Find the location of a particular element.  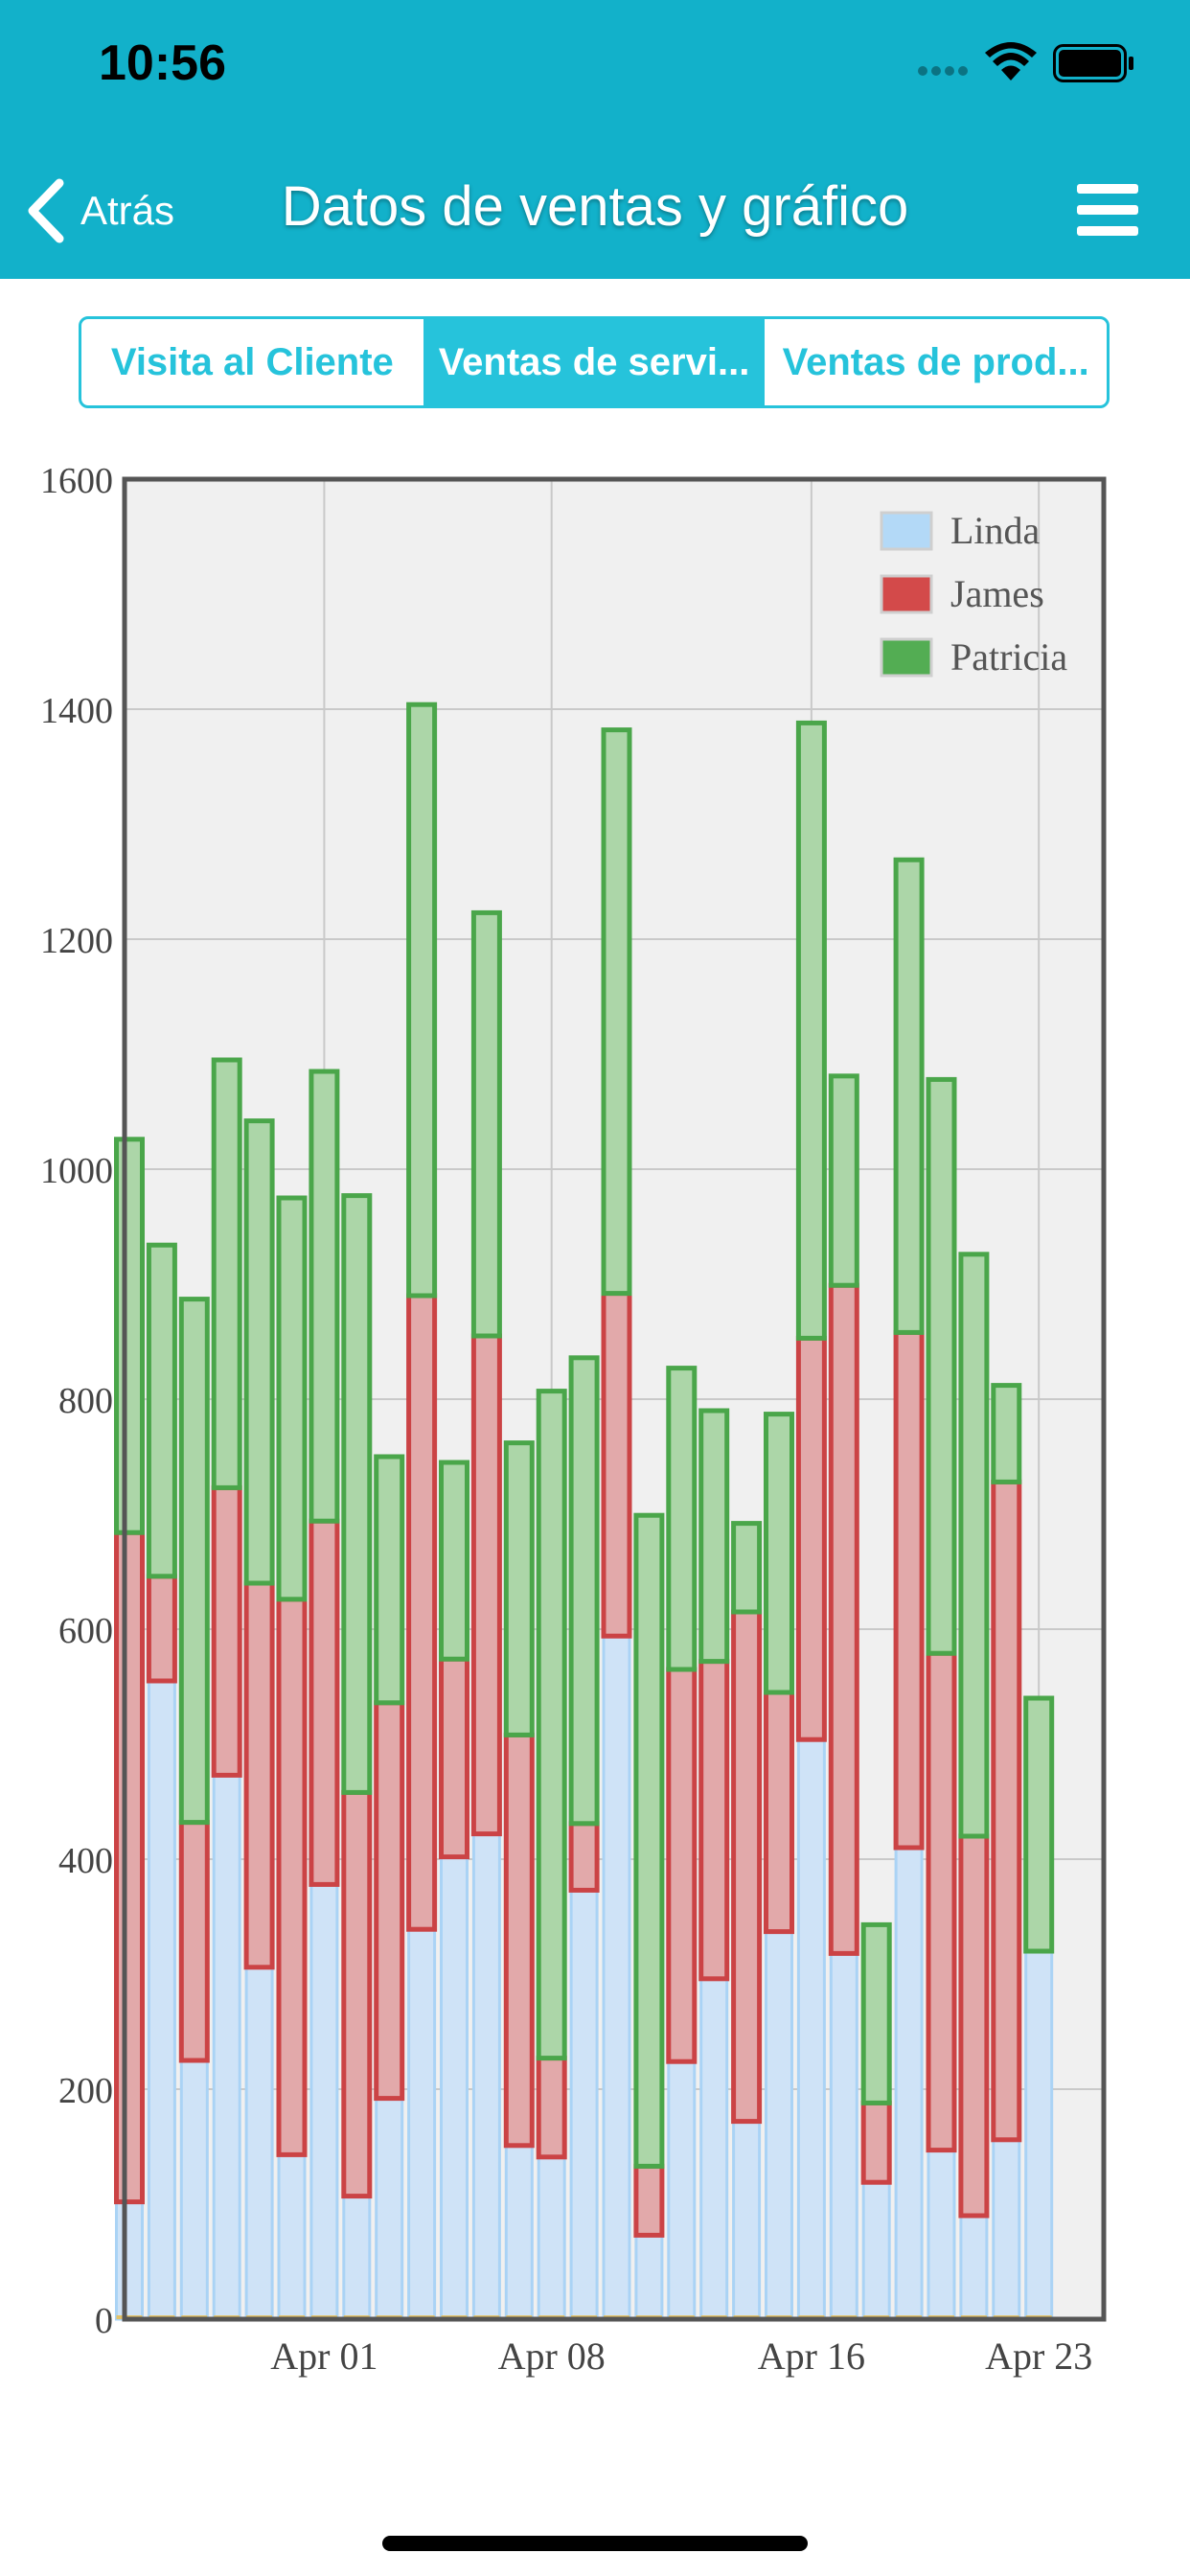

x-tick-label: Apr 01 is located at coordinates (324, 2356).